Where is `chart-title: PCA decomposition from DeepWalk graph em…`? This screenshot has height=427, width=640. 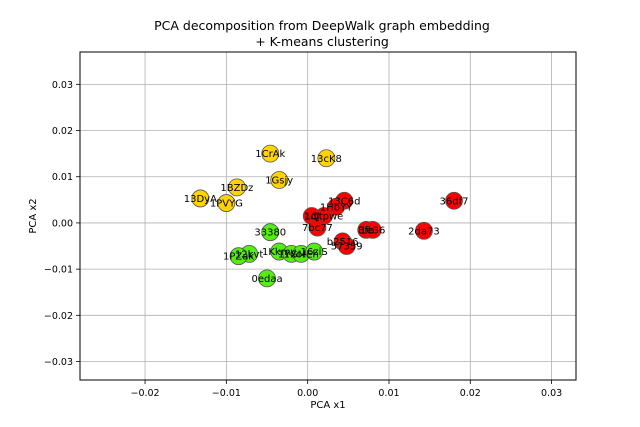
chart-title: PCA decomposition from DeepWalk graph em… is located at coordinates (322, 25).